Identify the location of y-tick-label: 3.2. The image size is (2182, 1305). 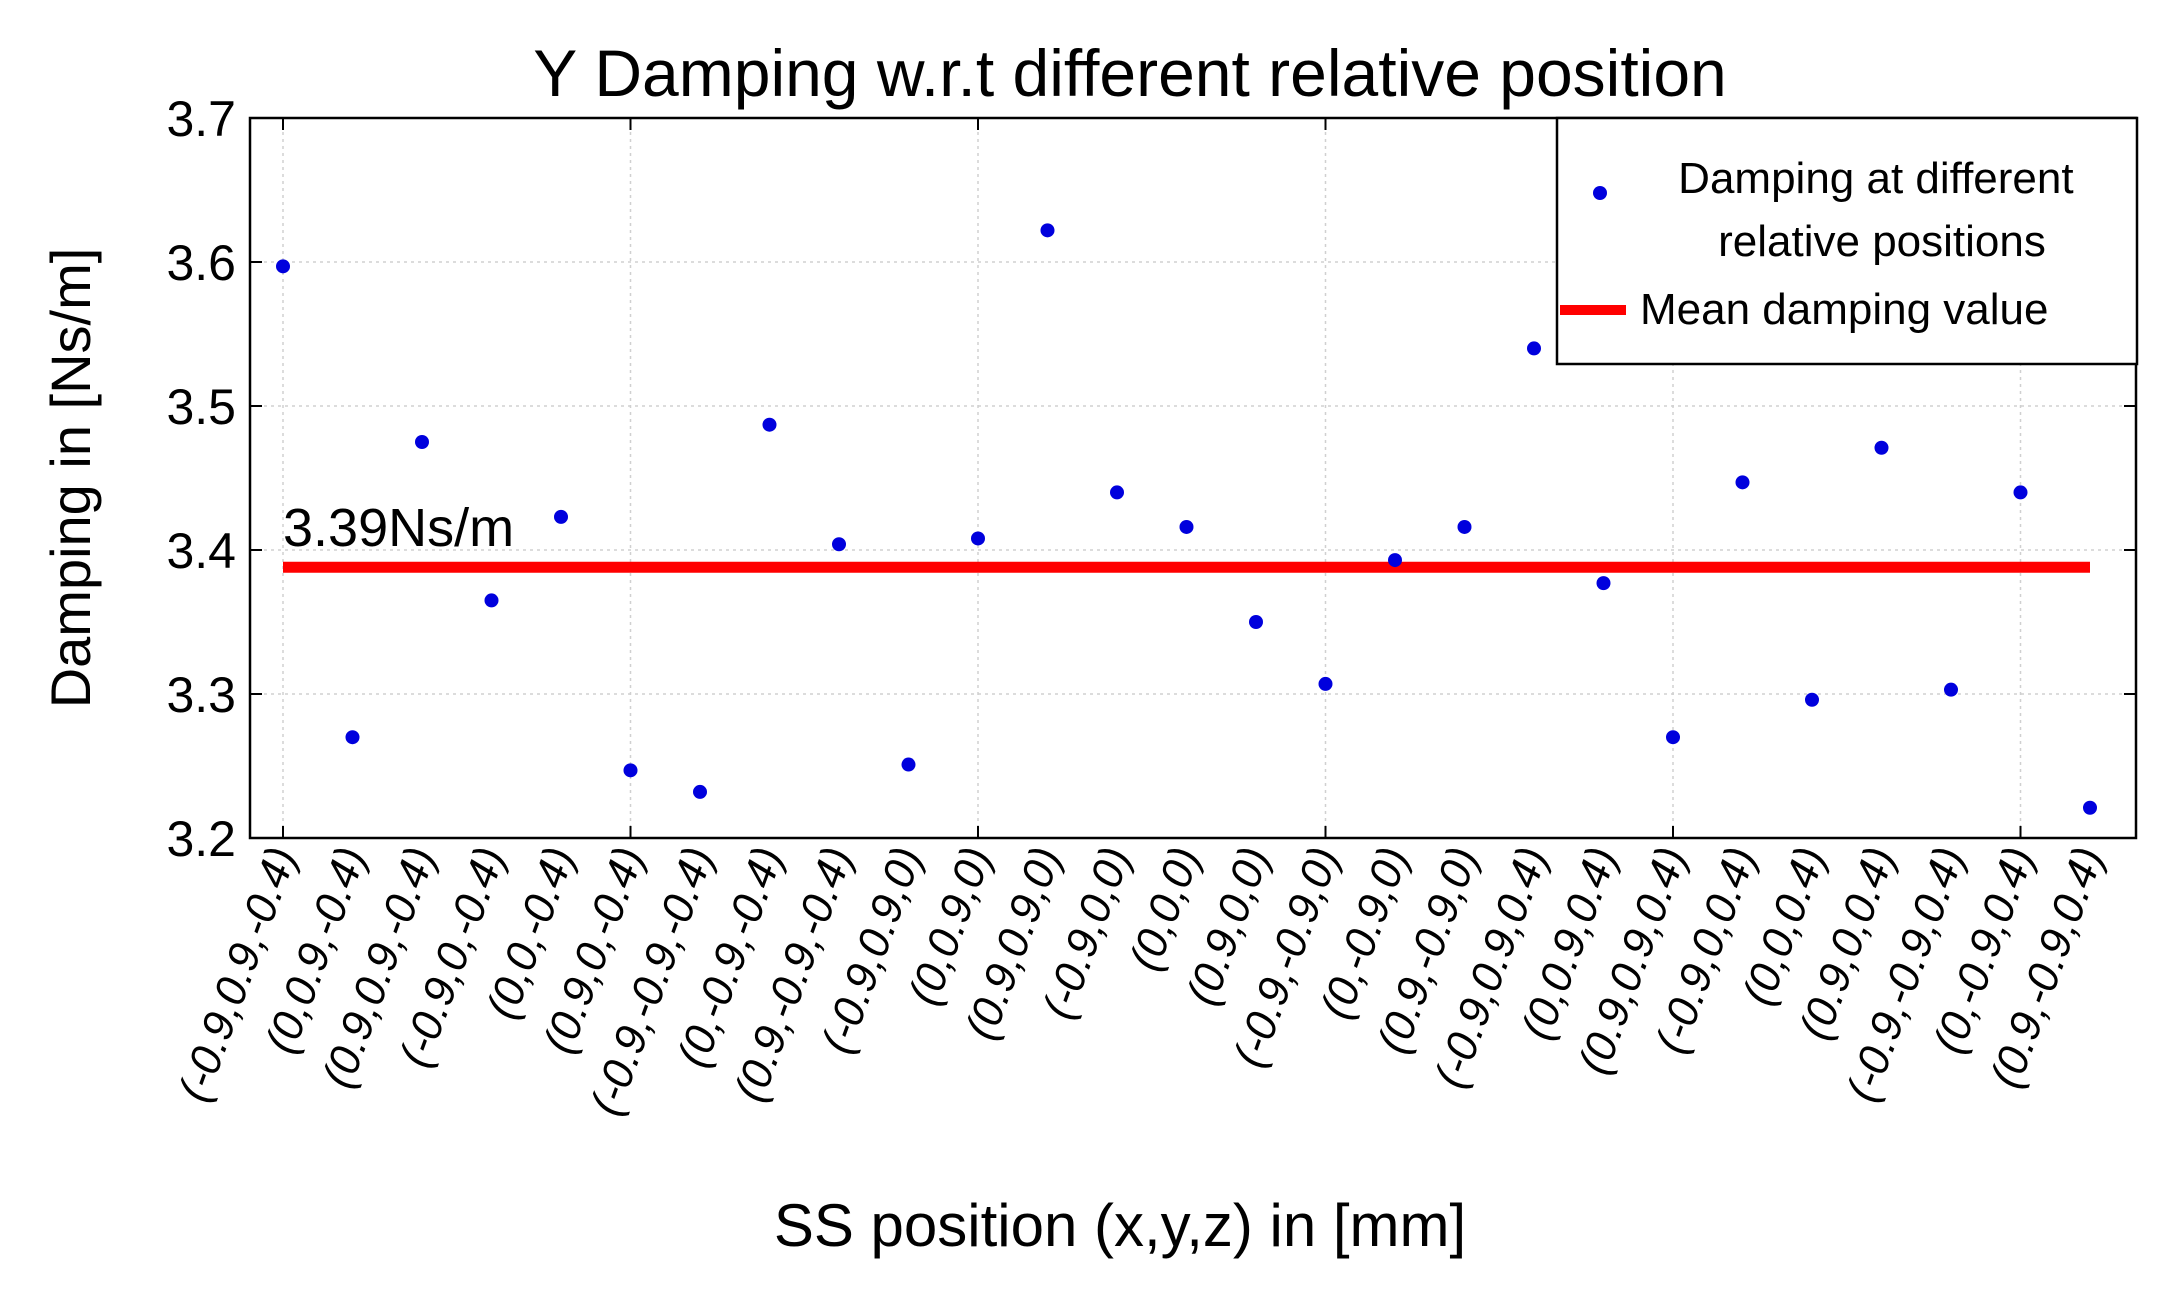
(201, 839).